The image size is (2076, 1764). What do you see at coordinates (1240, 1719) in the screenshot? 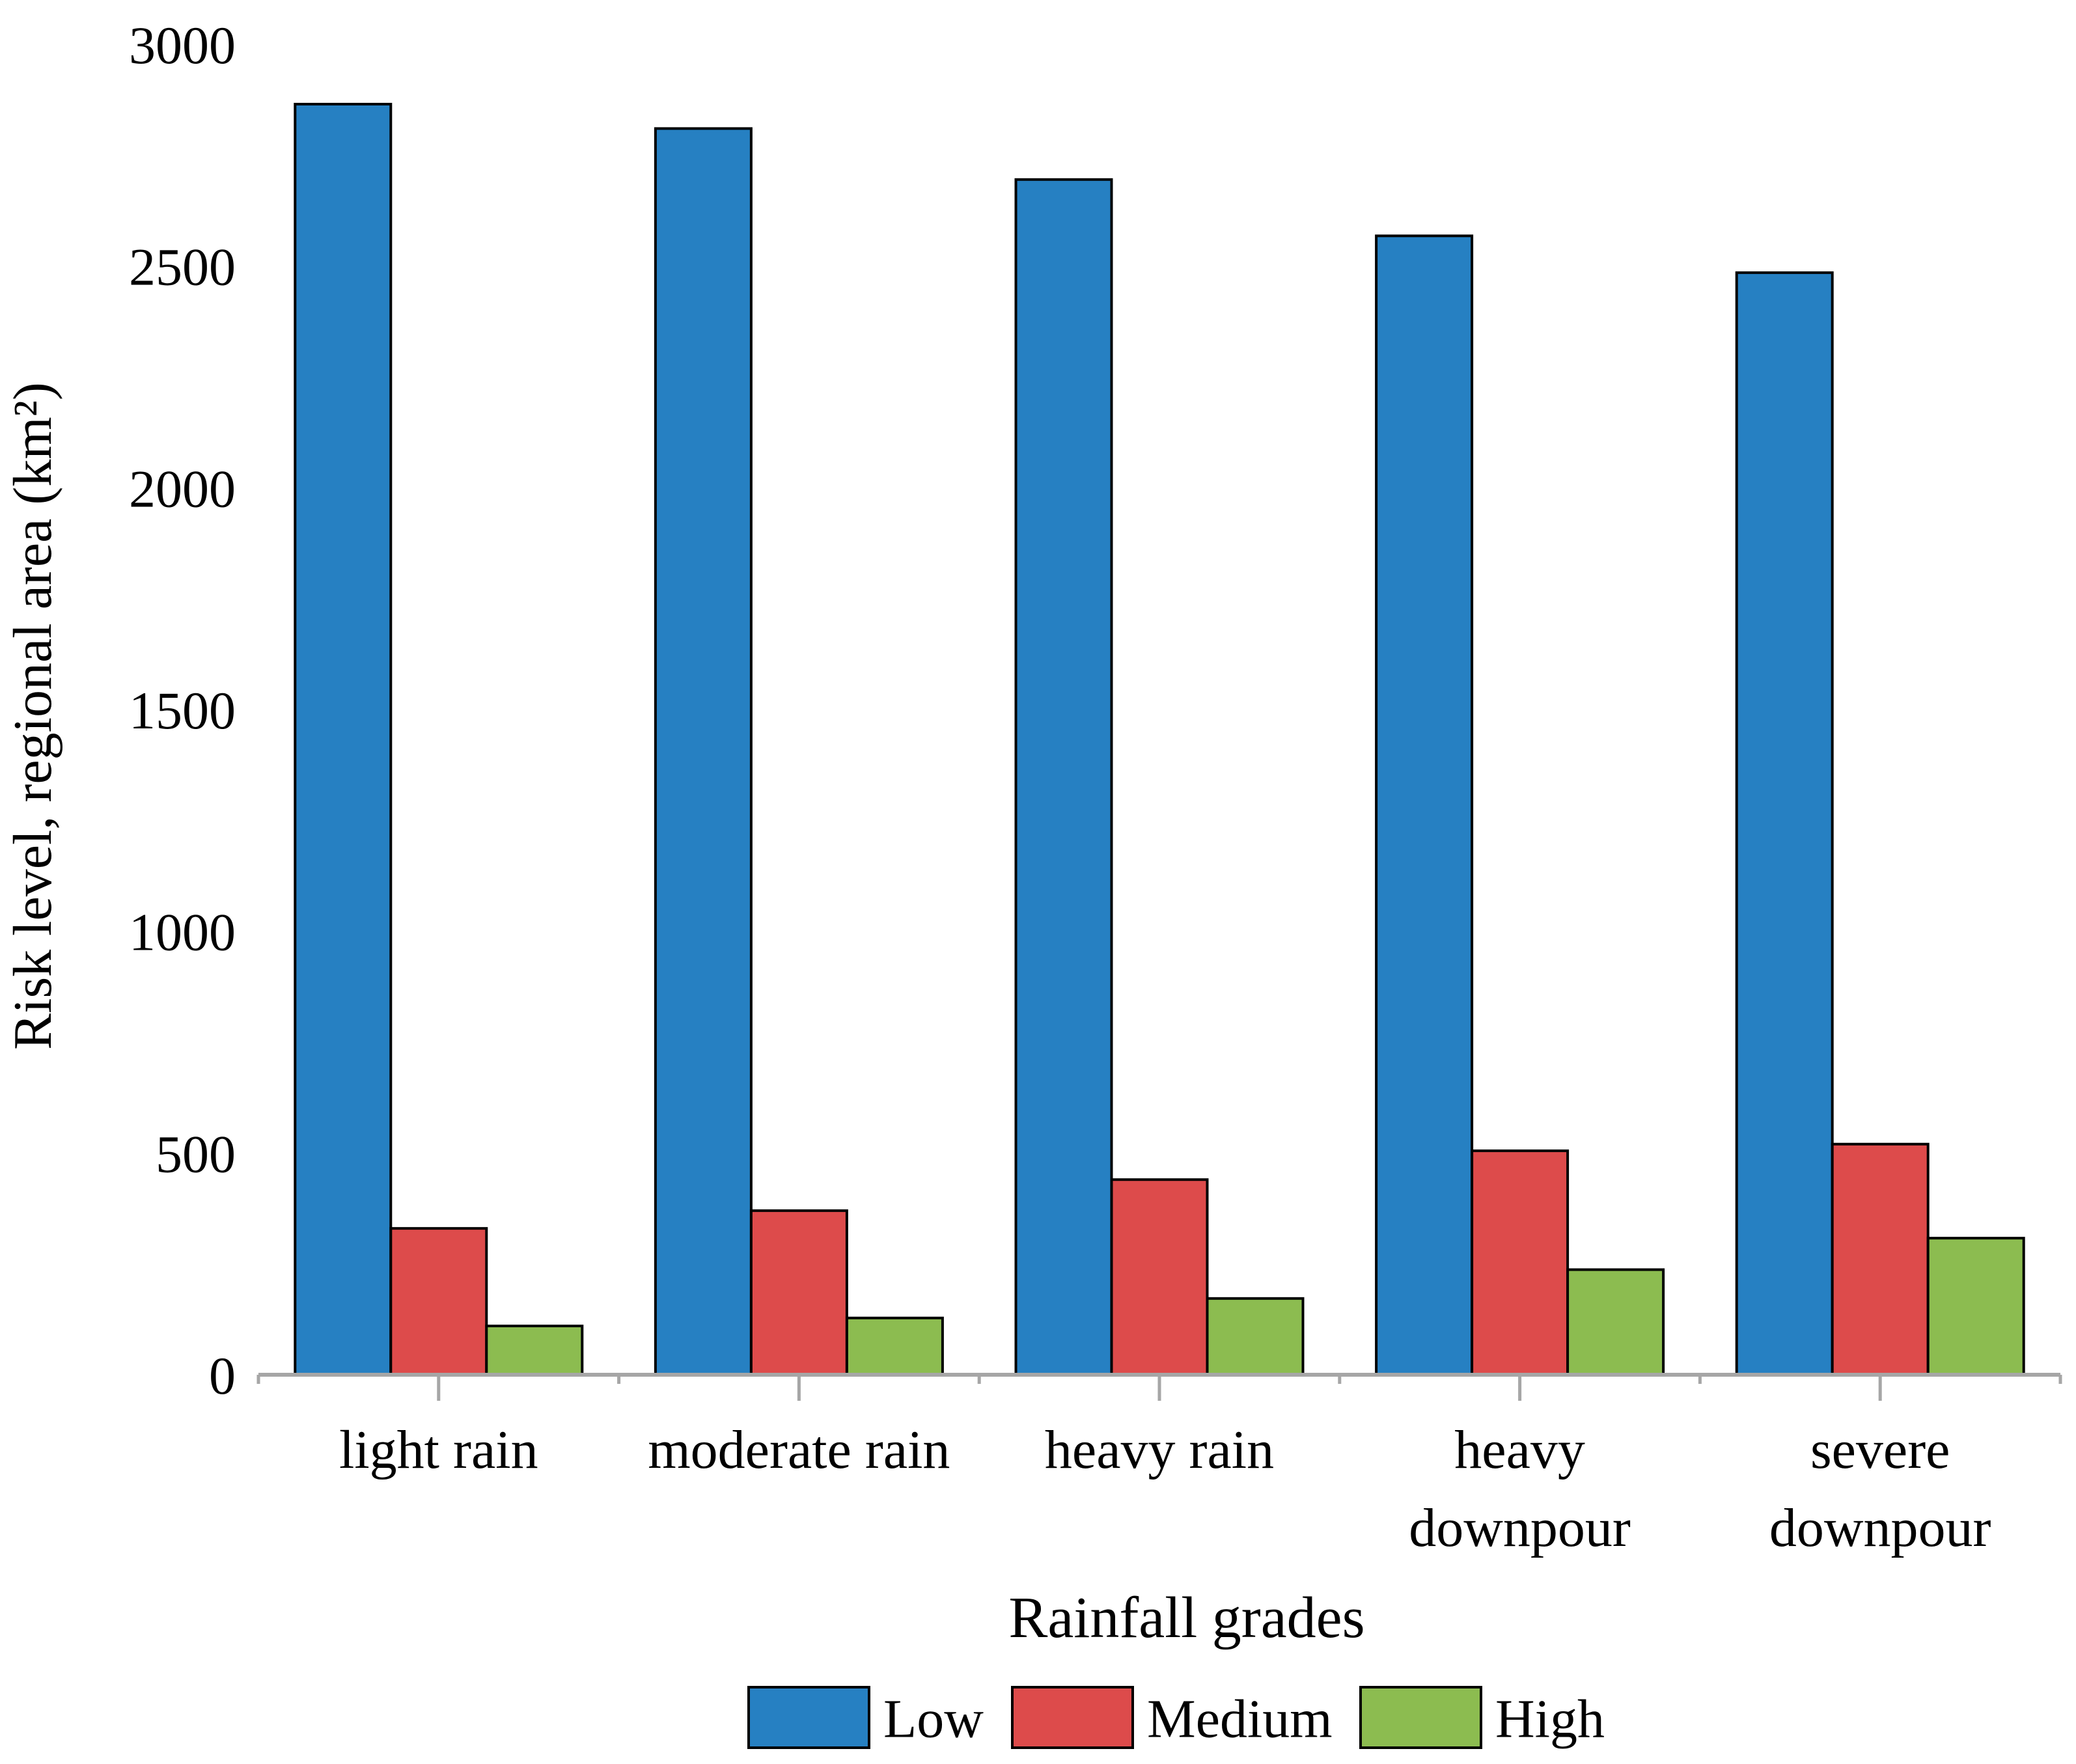
I see `legend-label-medium: Medium` at bounding box center [1240, 1719].